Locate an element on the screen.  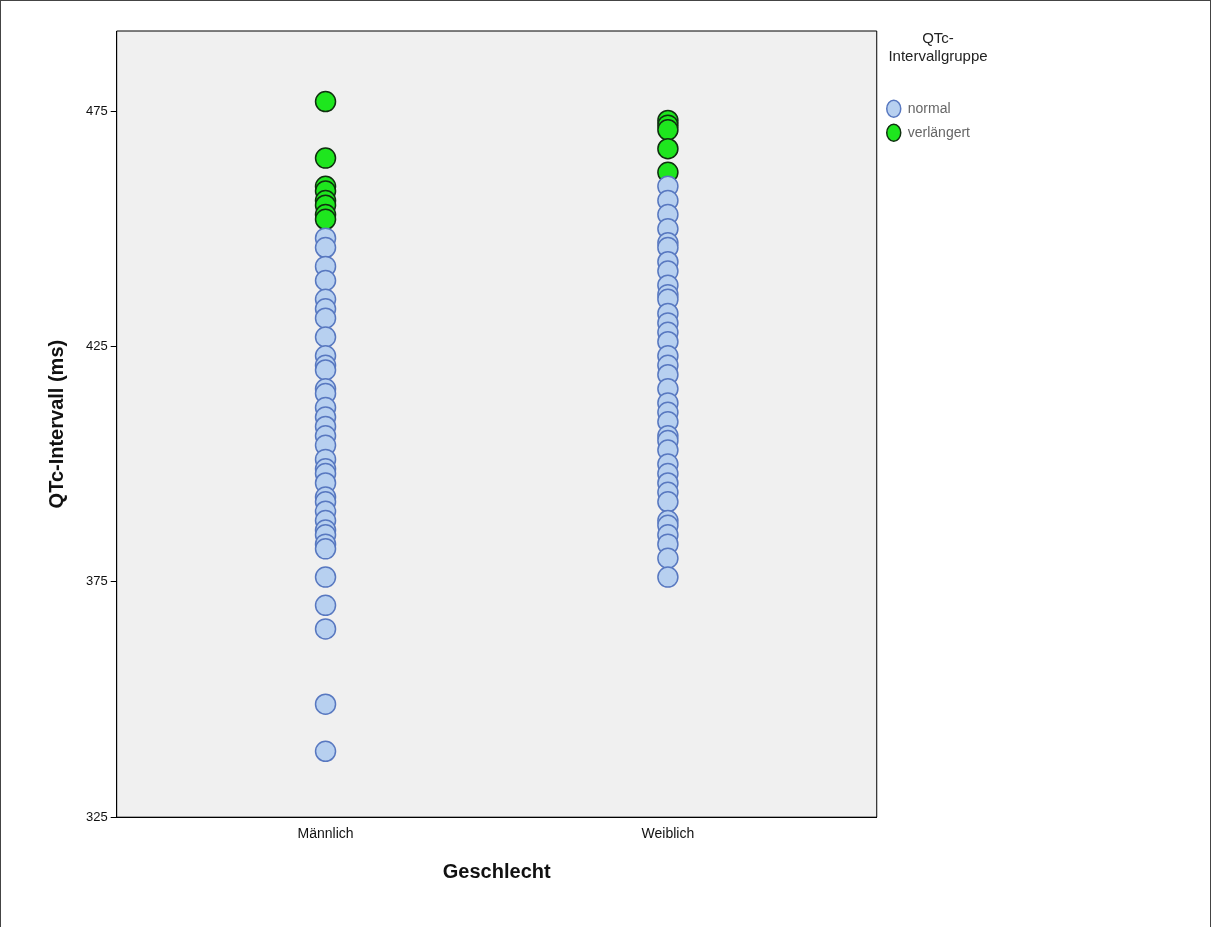
y-tick-label: 425 is located at coordinates (96, 345).